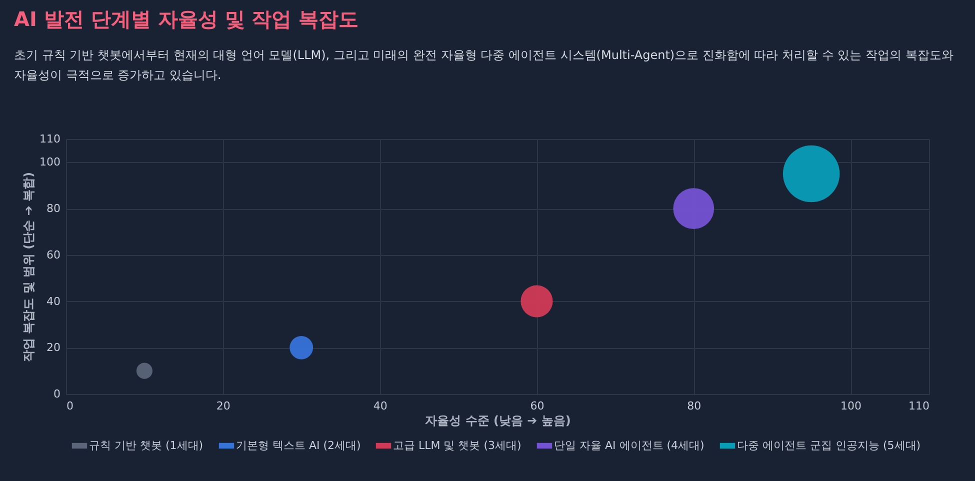 The image size is (975, 481). Describe the element at coordinates (919, 406) in the screenshot. I see `x-tick-label: 110` at that location.